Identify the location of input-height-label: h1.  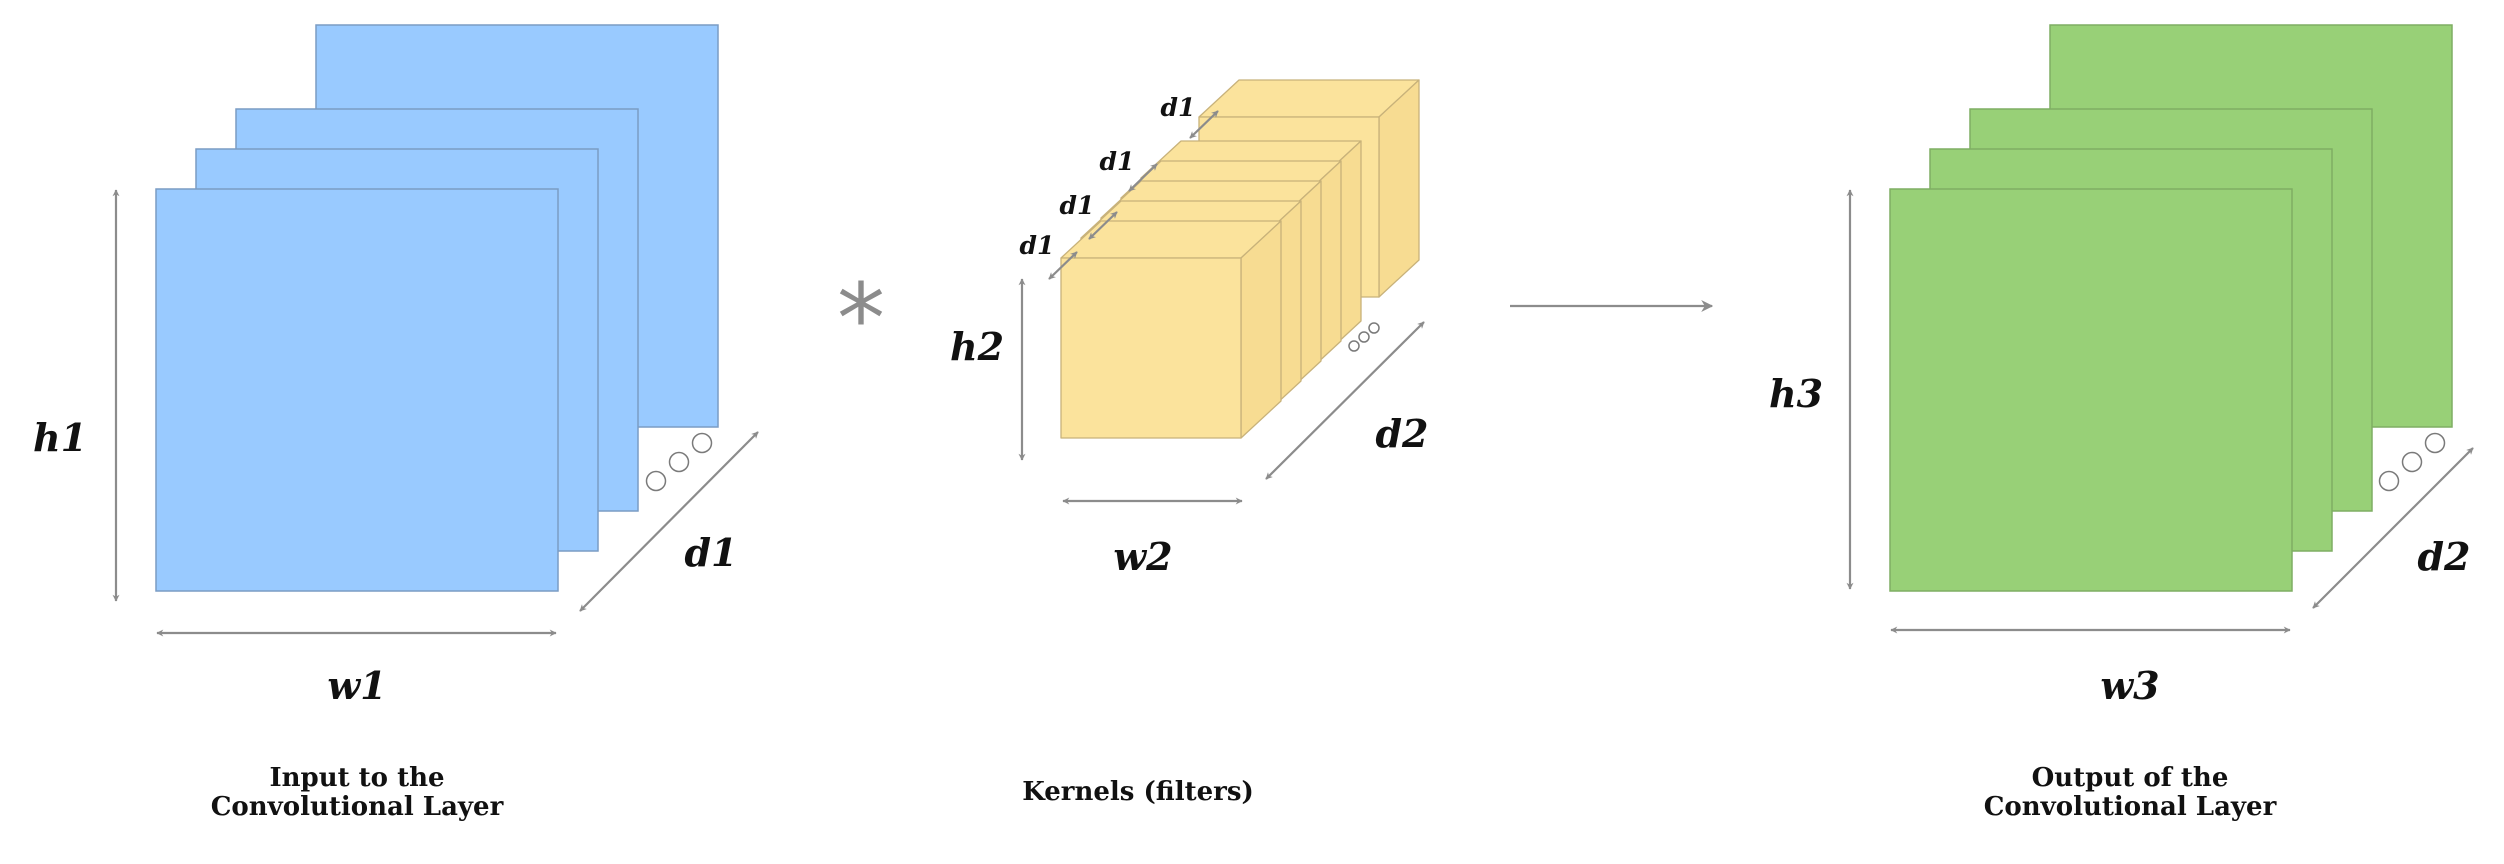
(60, 437).